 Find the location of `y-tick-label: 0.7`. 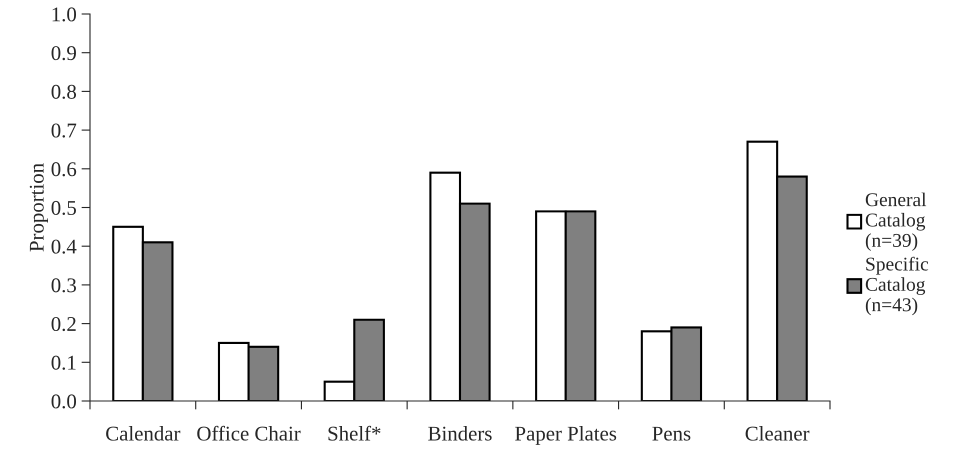

y-tick-label: 0.7 is located at coordinates (64, 130).